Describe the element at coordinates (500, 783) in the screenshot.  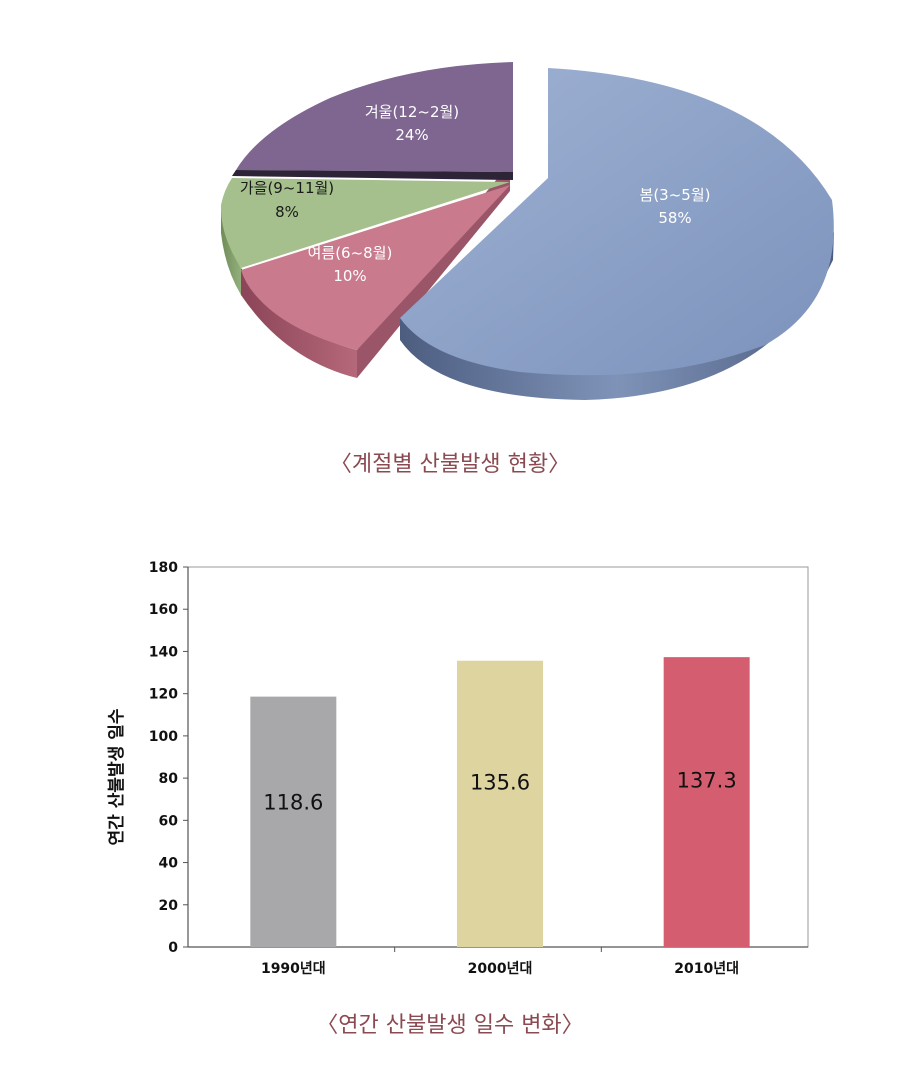
I see `bar-value-label: 135.6` at that location.